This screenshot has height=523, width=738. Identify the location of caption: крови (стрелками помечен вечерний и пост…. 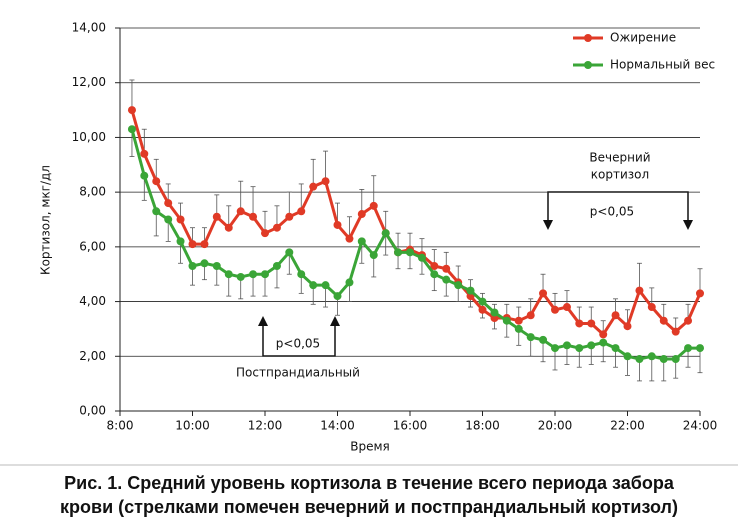
(369, 507).